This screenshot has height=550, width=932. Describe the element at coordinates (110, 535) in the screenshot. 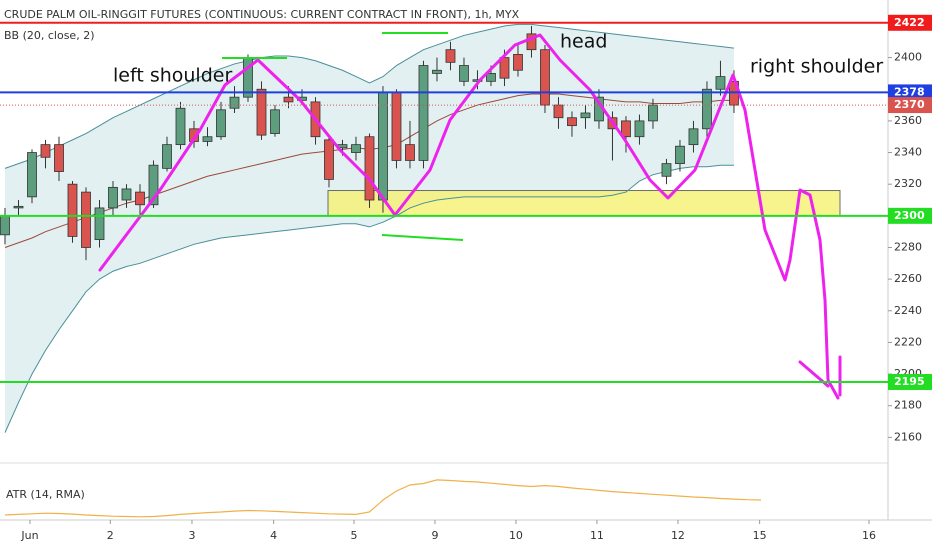

I see `x-tick-label: 2` at that location.